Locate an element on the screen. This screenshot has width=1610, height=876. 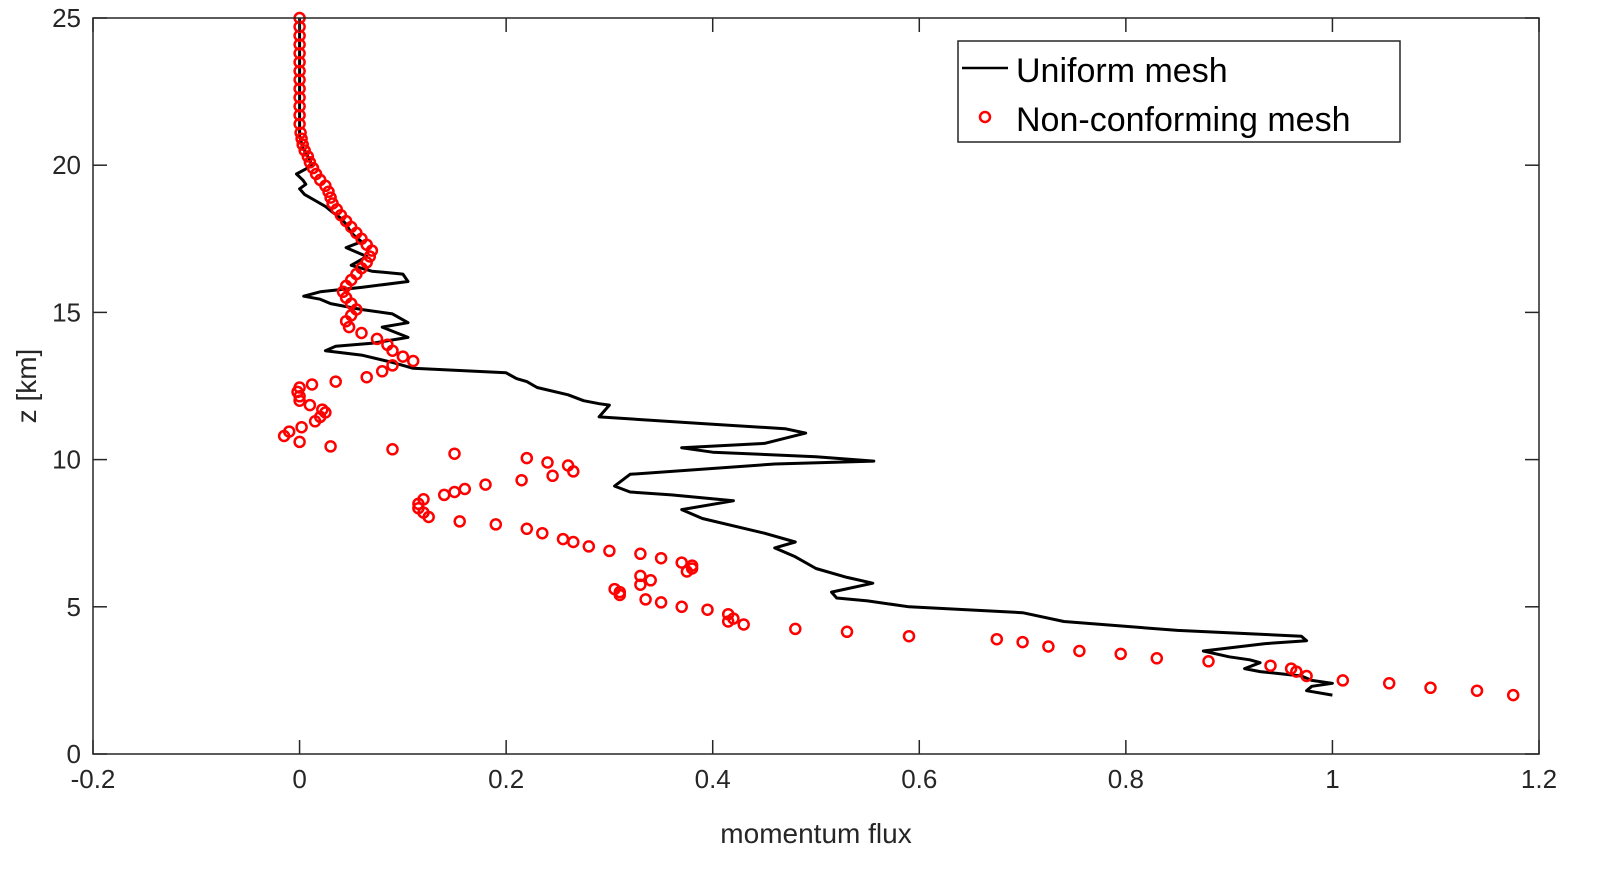
x-tick-label: 0.4 is located at coordinates (713, 779).